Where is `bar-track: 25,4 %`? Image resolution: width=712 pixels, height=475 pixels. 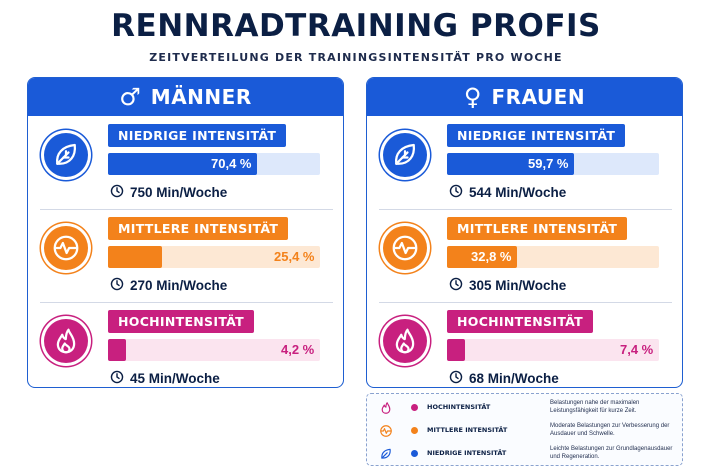
bar-track: 25,4 % is located at coordinates (214, 257).